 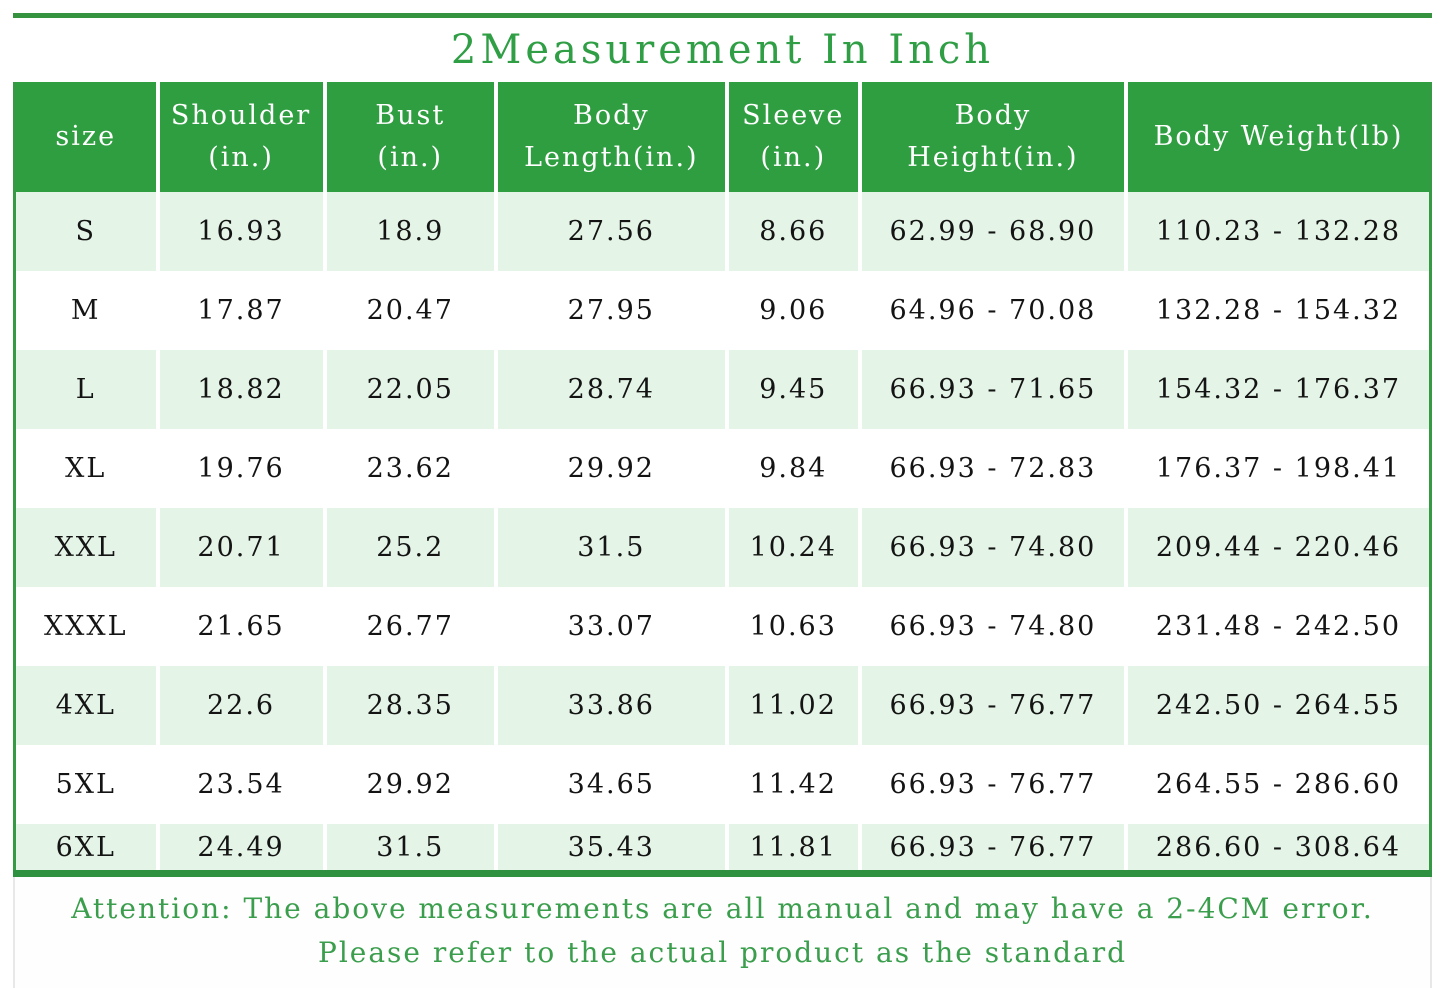 I want to click on header-label: Body Weight(lb), so click(x=1278, y=137).